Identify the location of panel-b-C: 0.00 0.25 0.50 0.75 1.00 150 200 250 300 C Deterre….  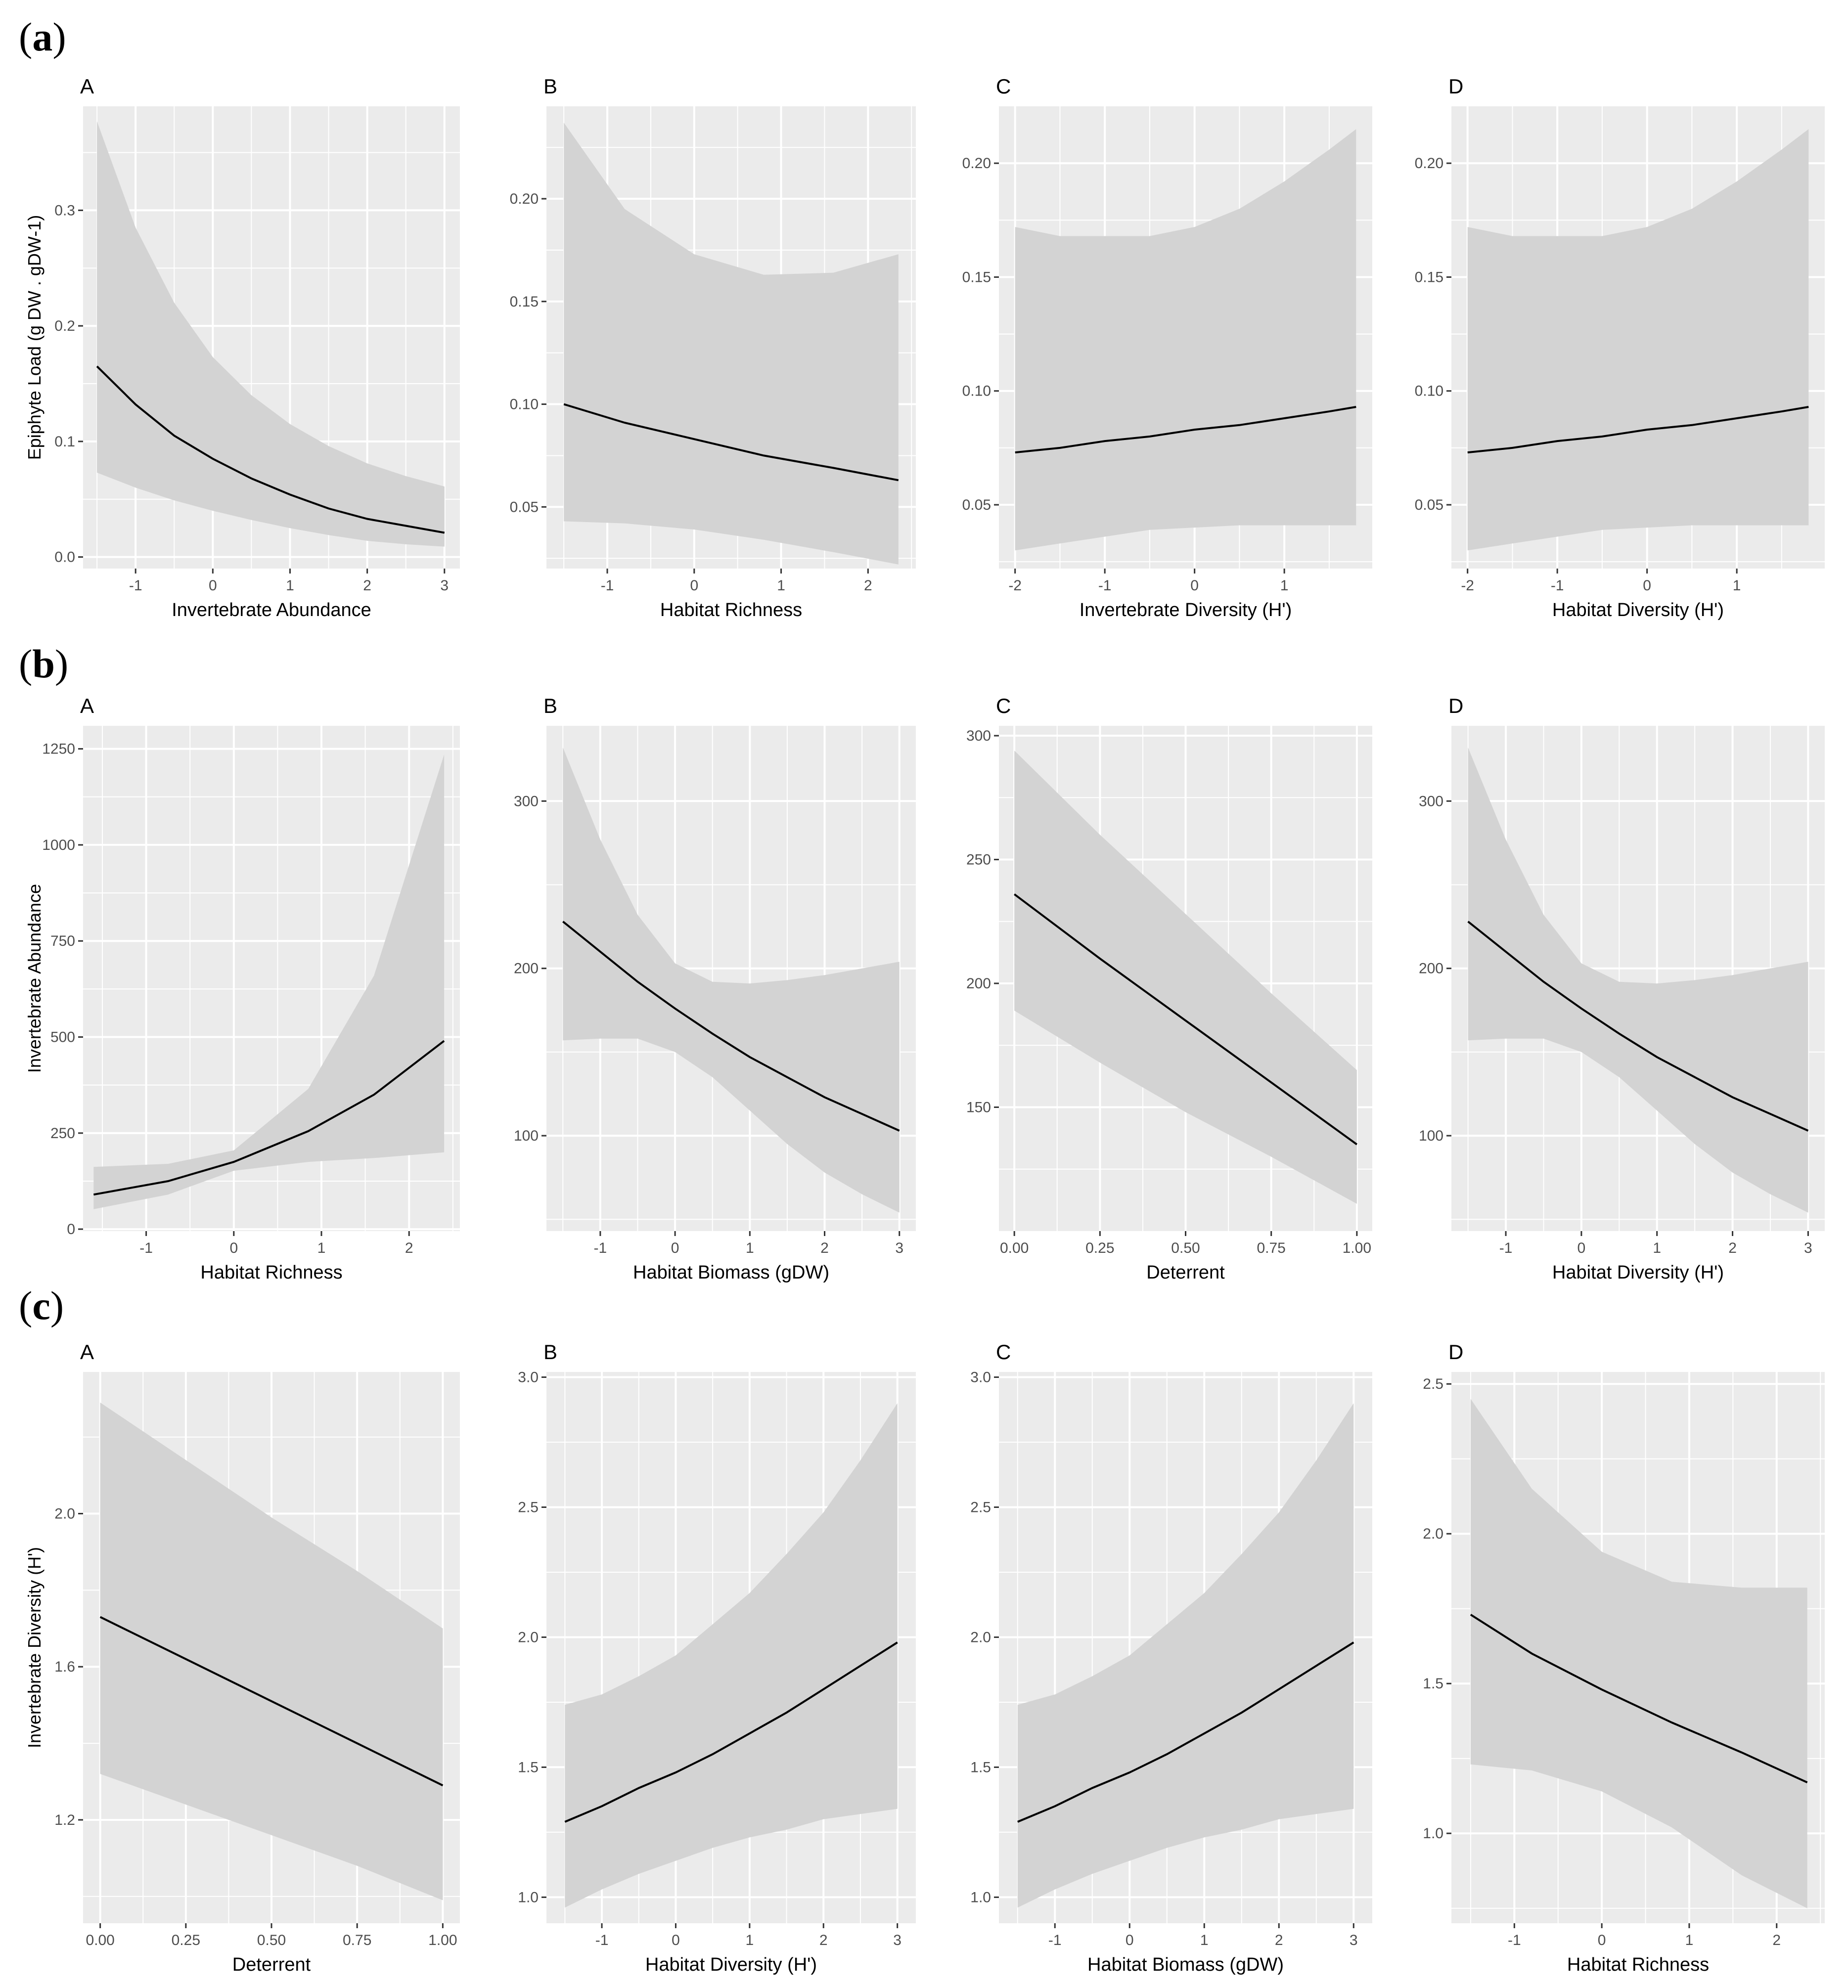
(1169, 989).